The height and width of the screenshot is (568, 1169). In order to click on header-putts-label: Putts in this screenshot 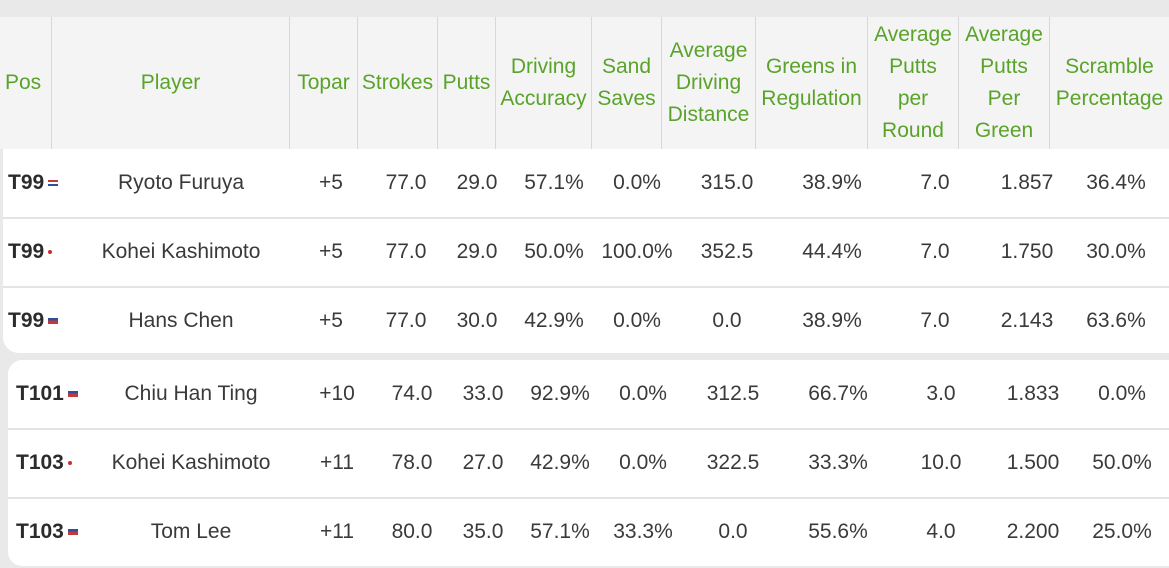, I will do `click(466, 82)`.